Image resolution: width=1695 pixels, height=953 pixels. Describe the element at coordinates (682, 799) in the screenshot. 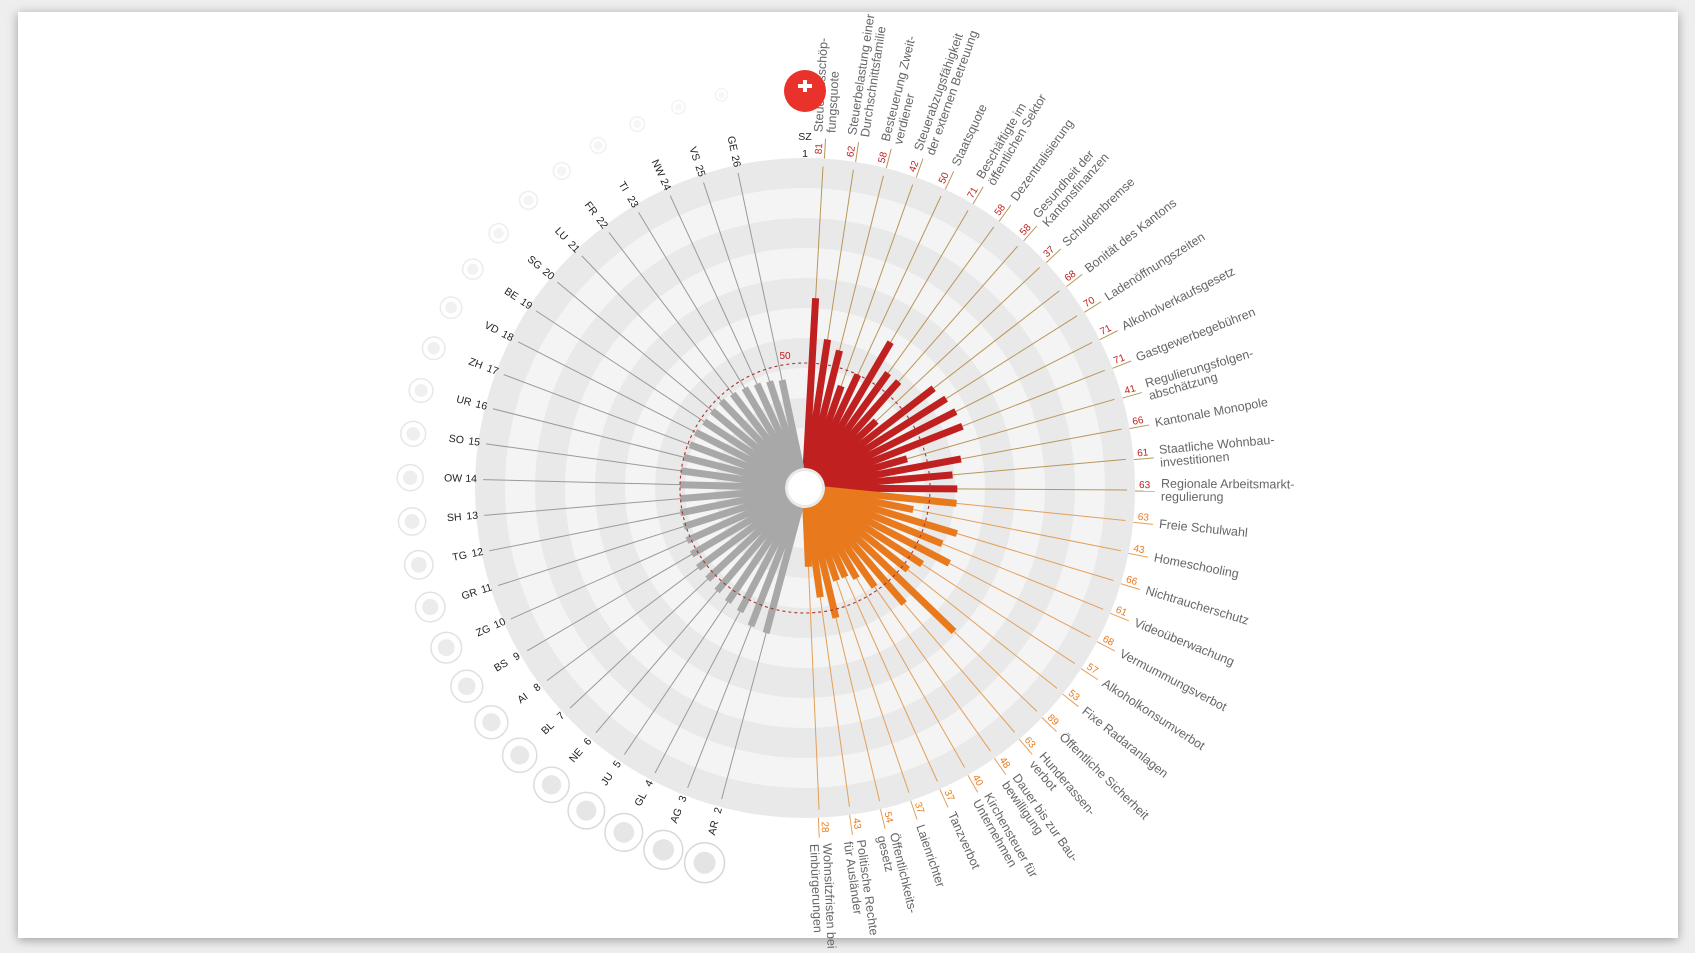

I see `canton-rank: 3` at that location.